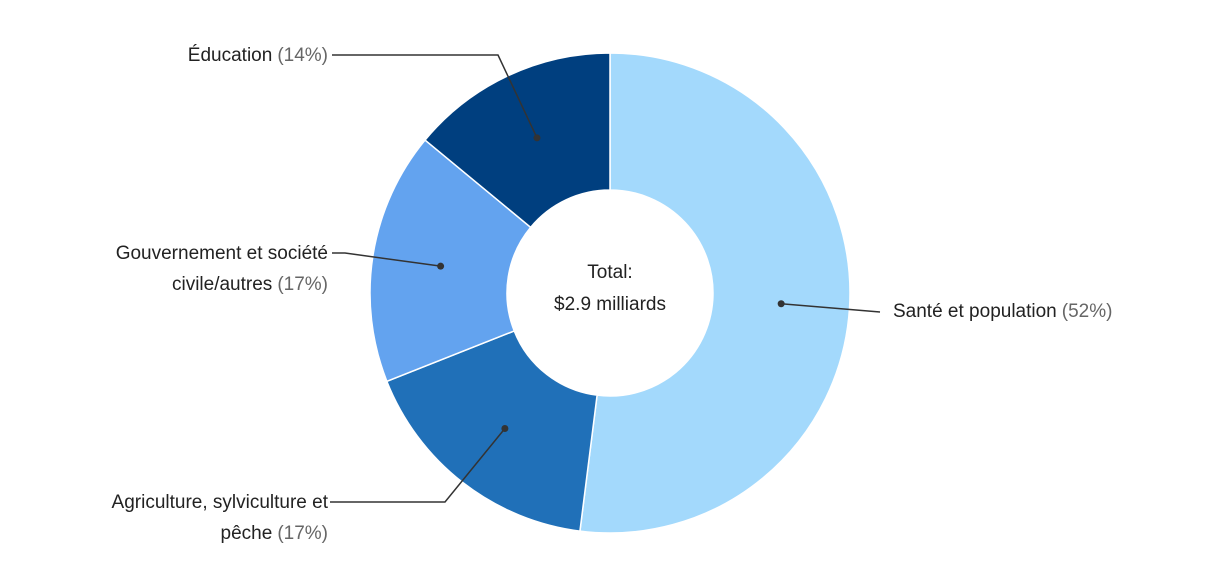 The width and height of the screenshot is (1220, 568). What do you see at coordinates (178, 55) in the screenshot?
I see `slice-label: Éducation (14%)` at bounding box center [178, 55].